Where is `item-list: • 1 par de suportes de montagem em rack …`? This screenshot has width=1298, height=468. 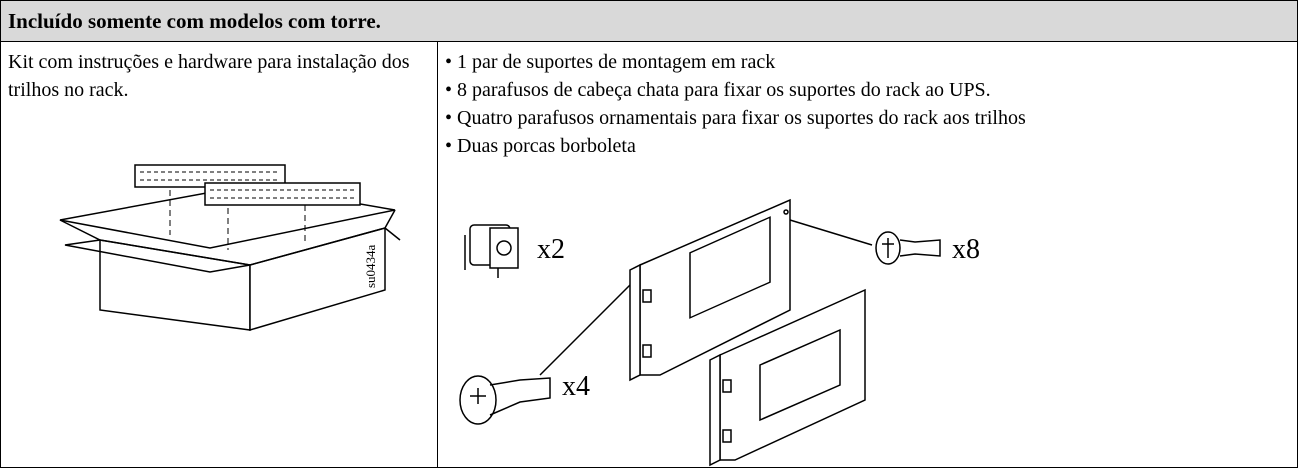 item-list: • 1 par de suportes de montagem em rack … is located at coordinates (735, 104).